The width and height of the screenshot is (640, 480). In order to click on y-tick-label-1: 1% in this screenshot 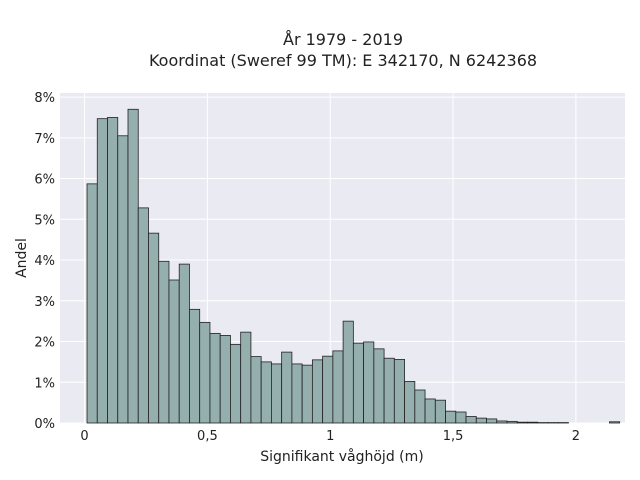, I will do `click(44, 383)`.